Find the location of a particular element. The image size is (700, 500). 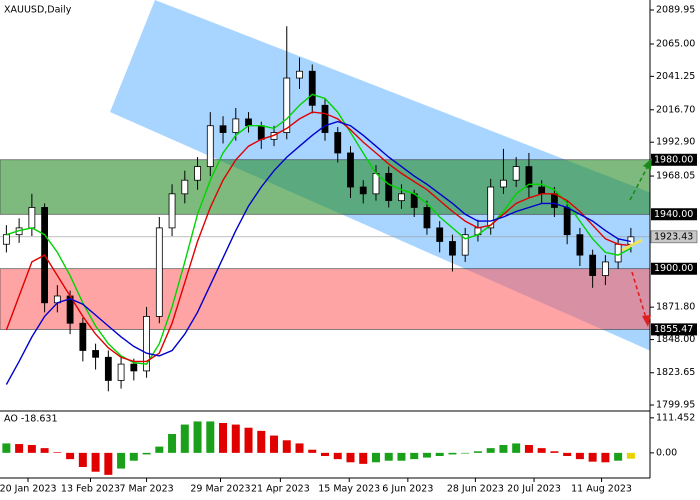

y-tick-label: 1799.95 is located at coordinates (675, 405).